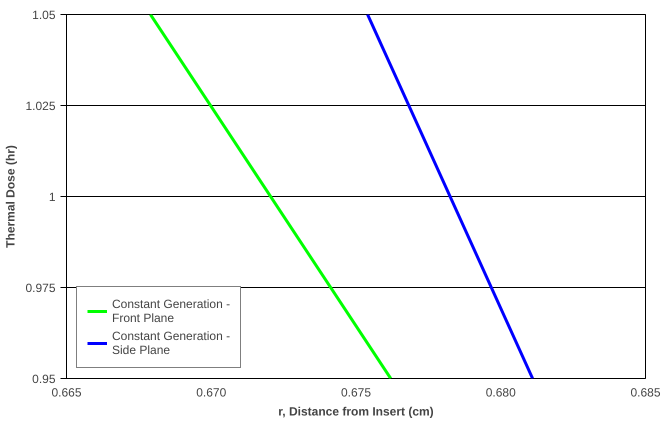 Image resolution: width=669 pixels, height=421 pixels. What do you see at coordinates (645, 393) in the screenshot?
I see `x-tick-label: 0.685` at bounding box center [645, 393].